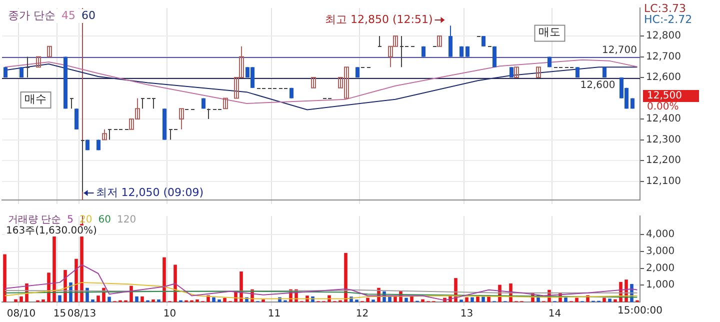 This screenshot has width=720, height=322. Describe the element at coordinates (35, 99) in the screenshot. I see `annotation: 매수` at that location.